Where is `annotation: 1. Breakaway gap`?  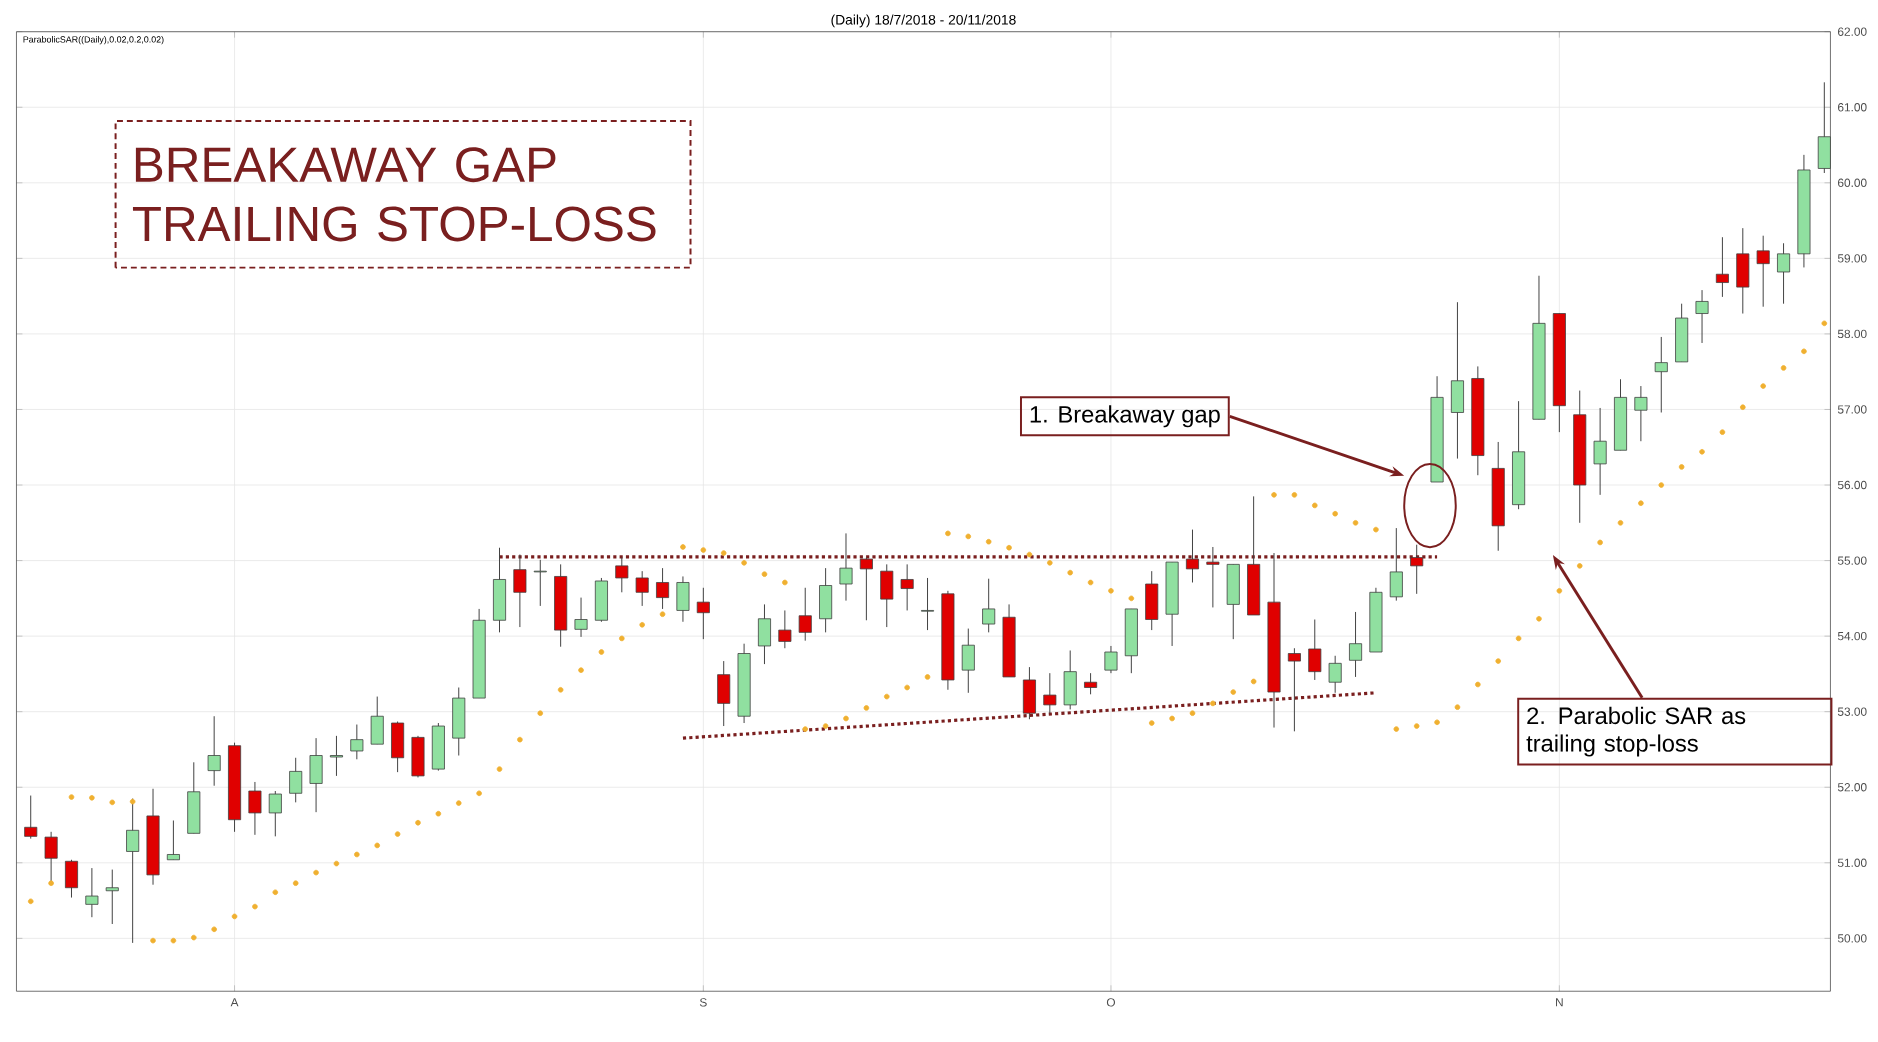
annotation: 1. Breakaway gap is located at coordinates (1125, 415).